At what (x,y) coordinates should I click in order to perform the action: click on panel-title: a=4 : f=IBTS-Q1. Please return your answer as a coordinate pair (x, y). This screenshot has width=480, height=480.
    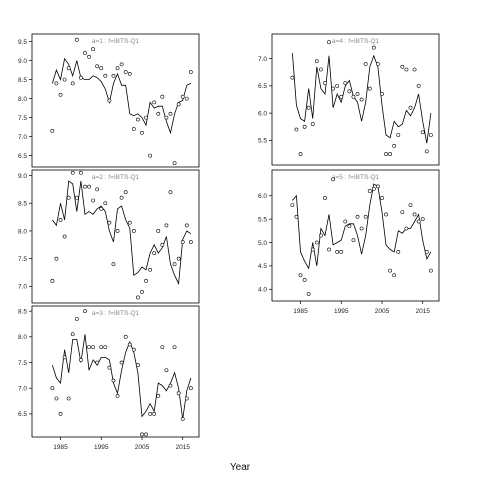
    Looking at the image, I should click on (356, 41).